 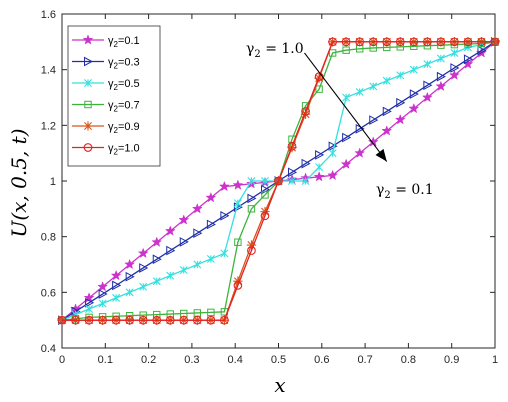 What do you see at coordinates (191, 360) in the screenshot?
I see `x-tick-label: 0.3` at bounding box center [191, 360].